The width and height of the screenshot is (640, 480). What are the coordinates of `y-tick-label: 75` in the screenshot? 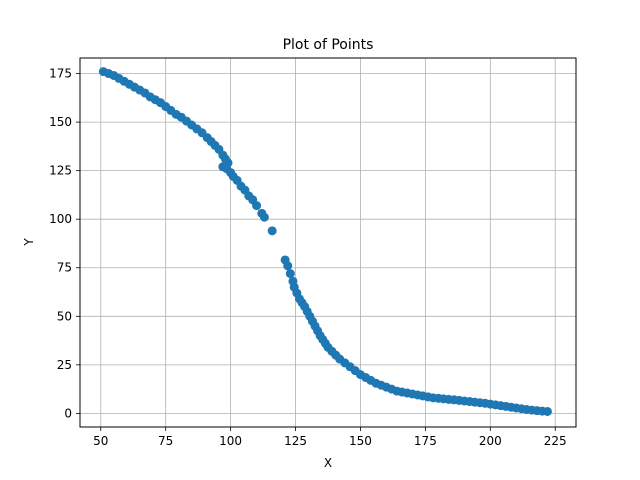 It's located at (64, 268).